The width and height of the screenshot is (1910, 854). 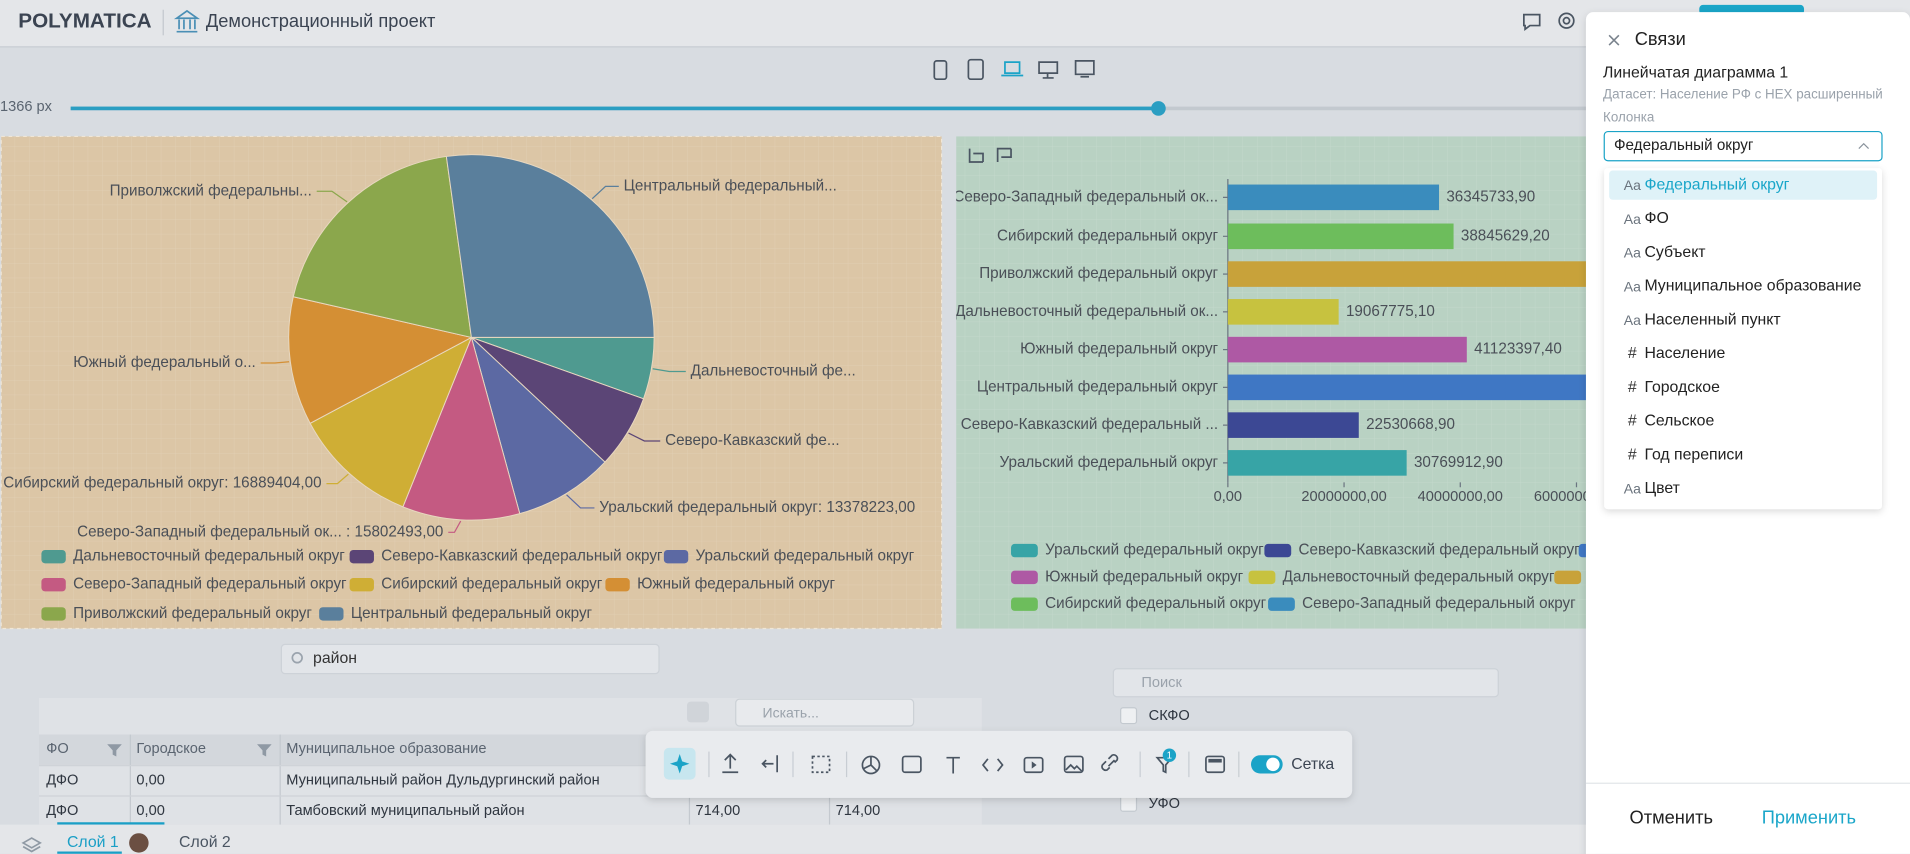 What do you see at coordinates (1532, 22) in the screenshot?
I see `comments-icon` at bounding box center [1532, 22].